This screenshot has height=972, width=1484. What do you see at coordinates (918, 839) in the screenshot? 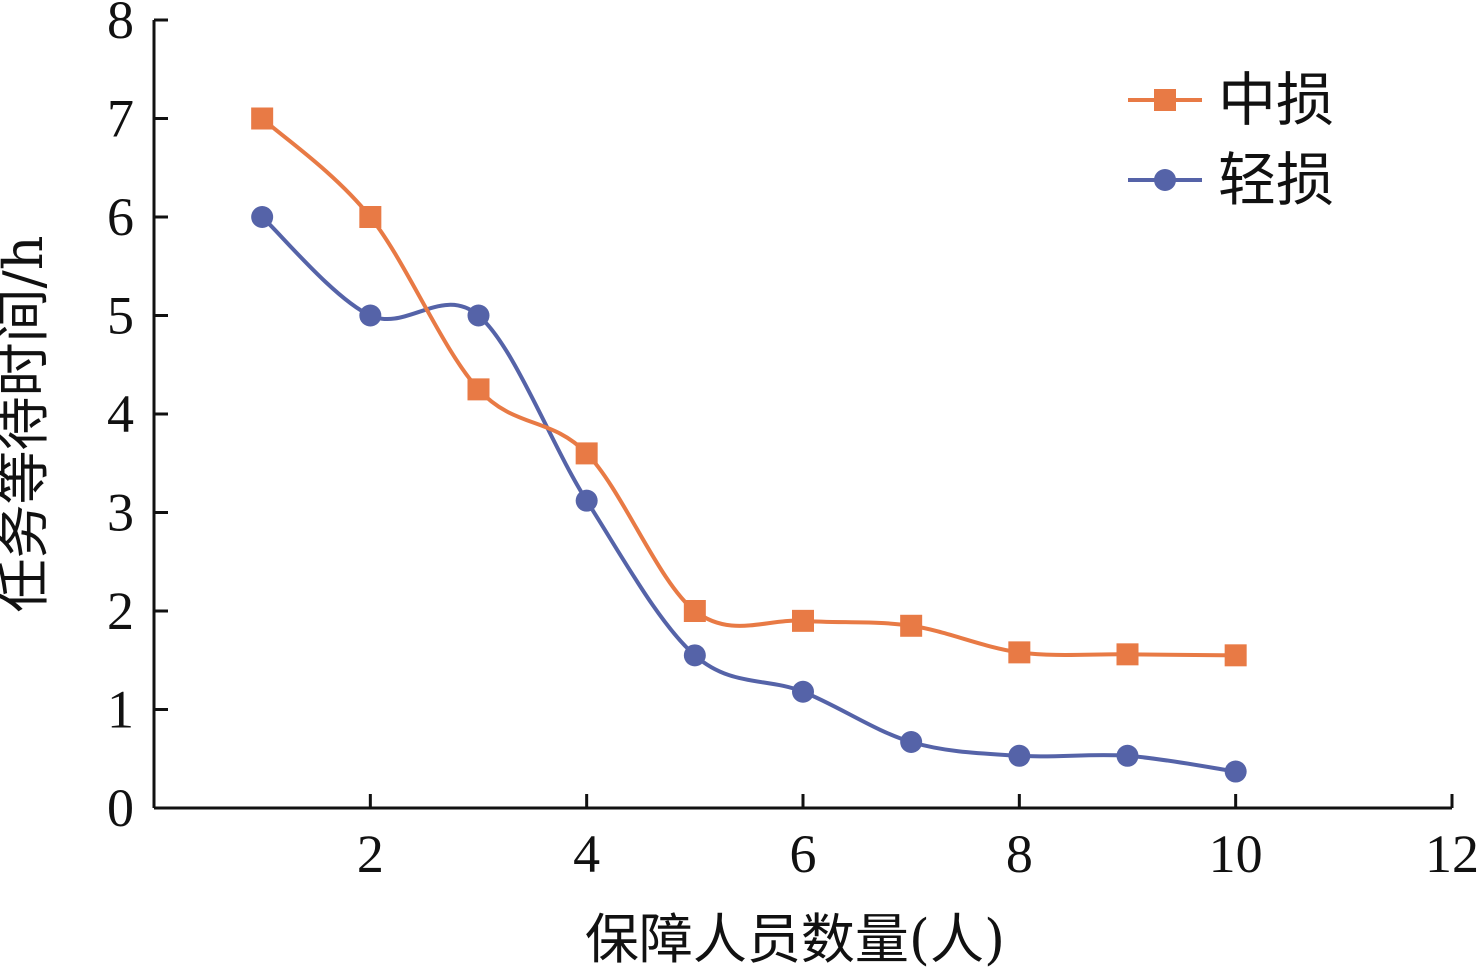
I see `x-ticks: 2 4 6 8 10 12` at bounding box center [918, 839].